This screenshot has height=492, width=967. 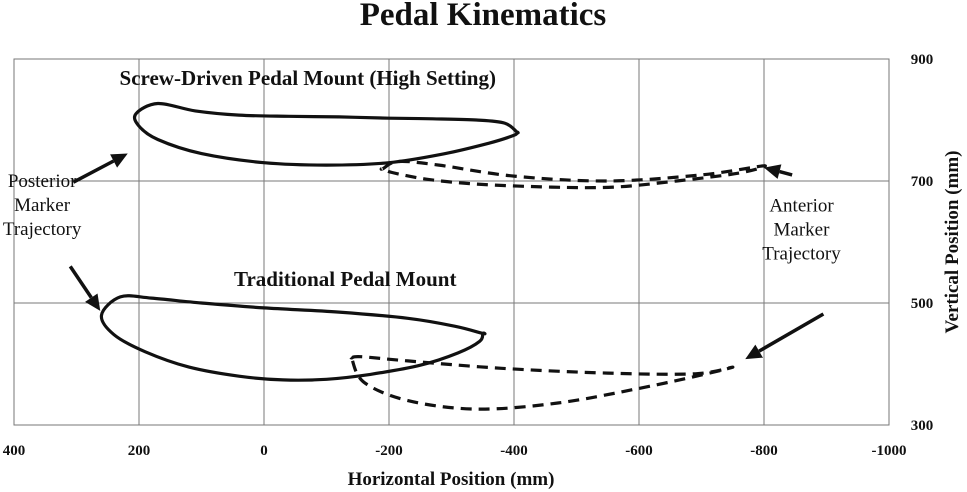 I want to click on x-tick-labels: 400 200 0 -200 -400 -600 -800 -1000, so click(x=455, y=451).